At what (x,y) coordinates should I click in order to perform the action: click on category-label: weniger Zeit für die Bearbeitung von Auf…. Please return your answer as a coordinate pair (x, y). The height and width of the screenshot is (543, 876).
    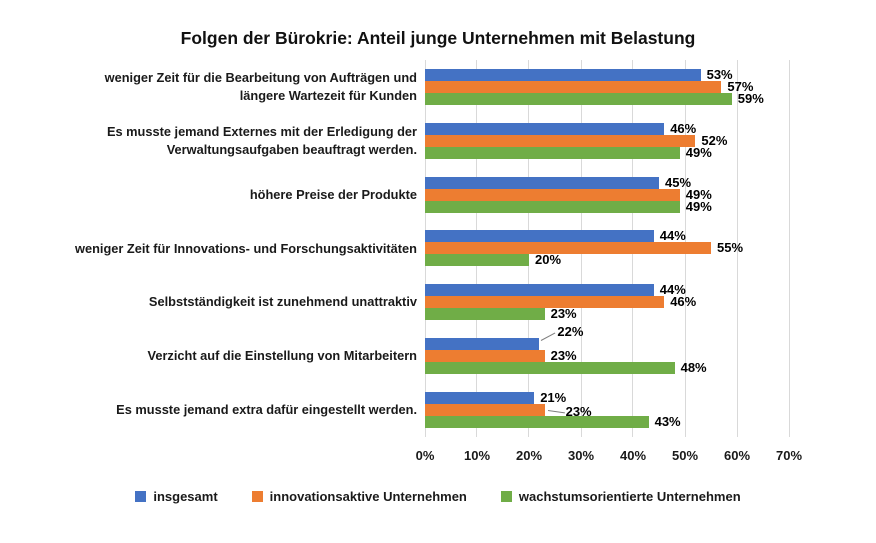
    Looking at the image, I should click on (260, 86).